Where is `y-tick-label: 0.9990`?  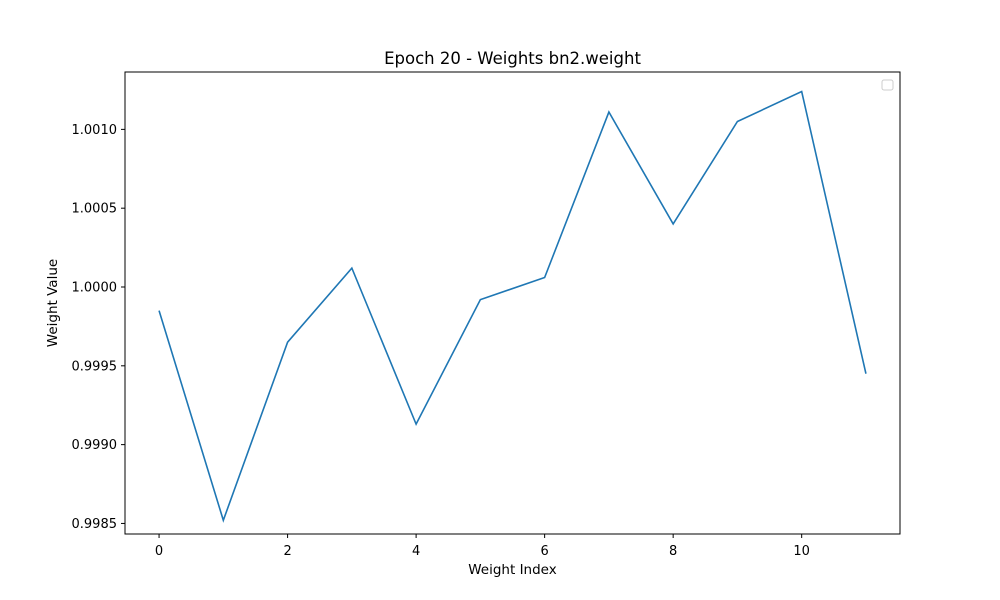
y-tick-label: 0.9990 is located at coordinates (95, 445).